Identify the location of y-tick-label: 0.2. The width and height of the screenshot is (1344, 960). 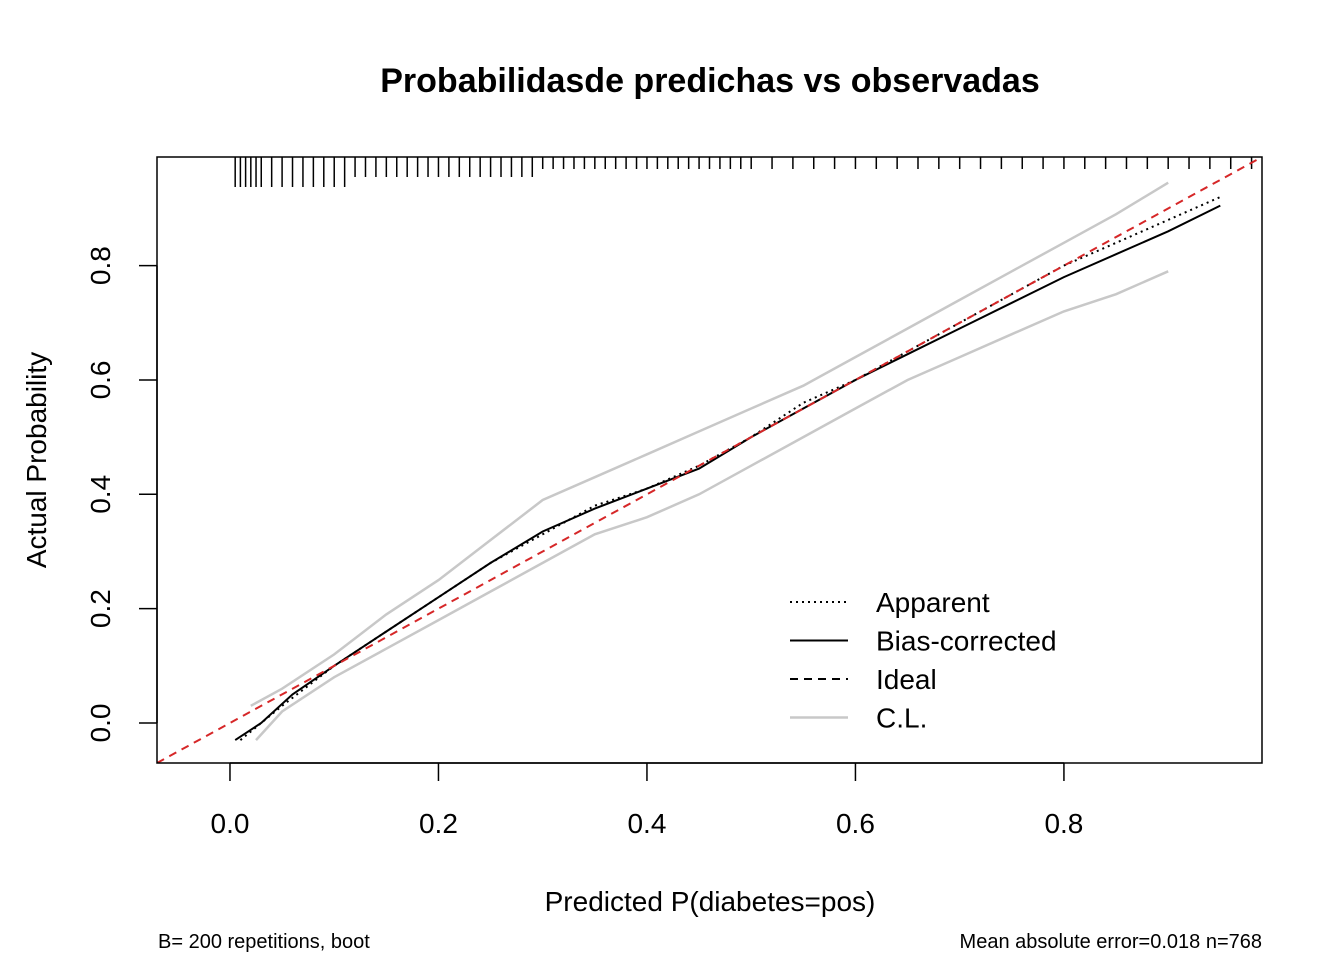
(100, 608).